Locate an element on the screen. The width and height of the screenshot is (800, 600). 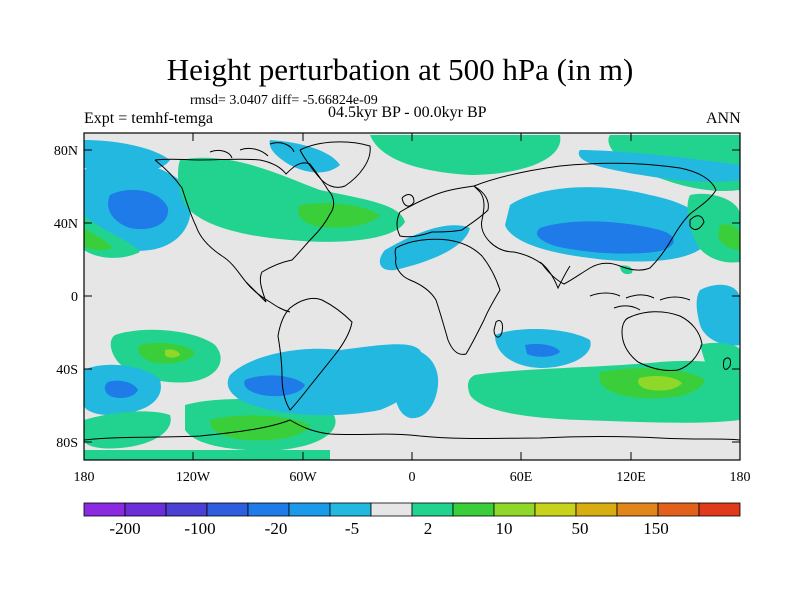
lat-label: 80N is located at coordinates (66, 151).